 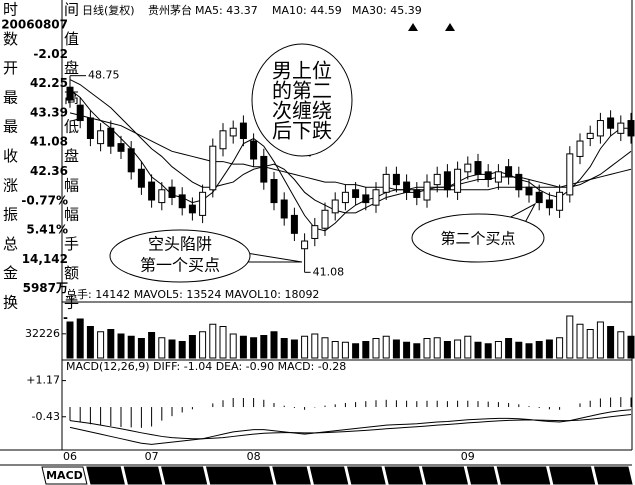 I want to click on callout-text: 的第二, so click(x=302, y=91).